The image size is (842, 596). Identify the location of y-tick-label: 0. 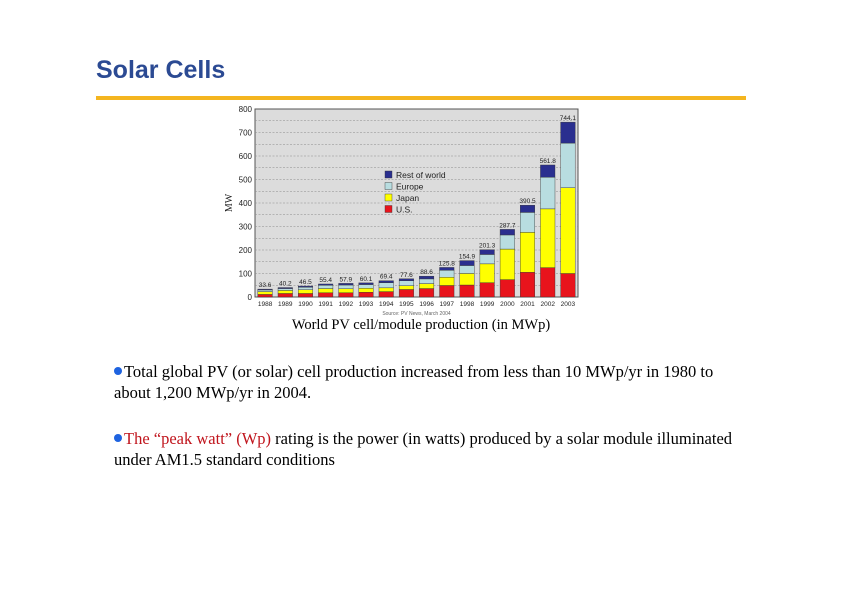
(250, 297).